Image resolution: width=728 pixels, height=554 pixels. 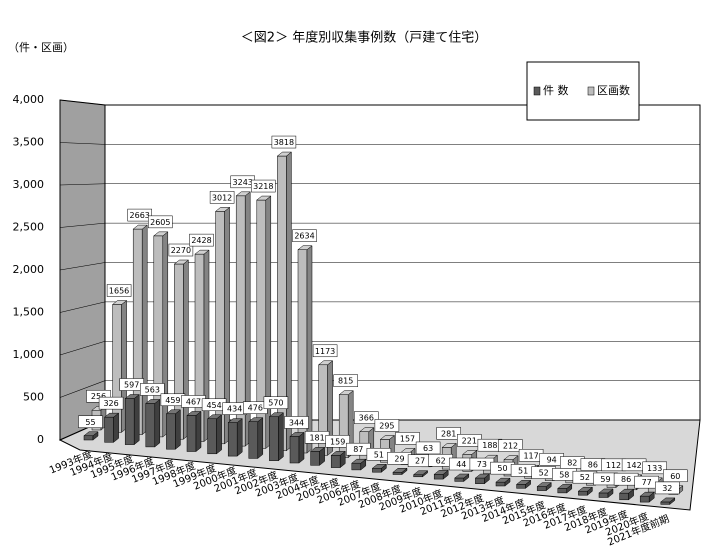 I want to click on y-tick-label: 1,500, so click(x=29, y=312).